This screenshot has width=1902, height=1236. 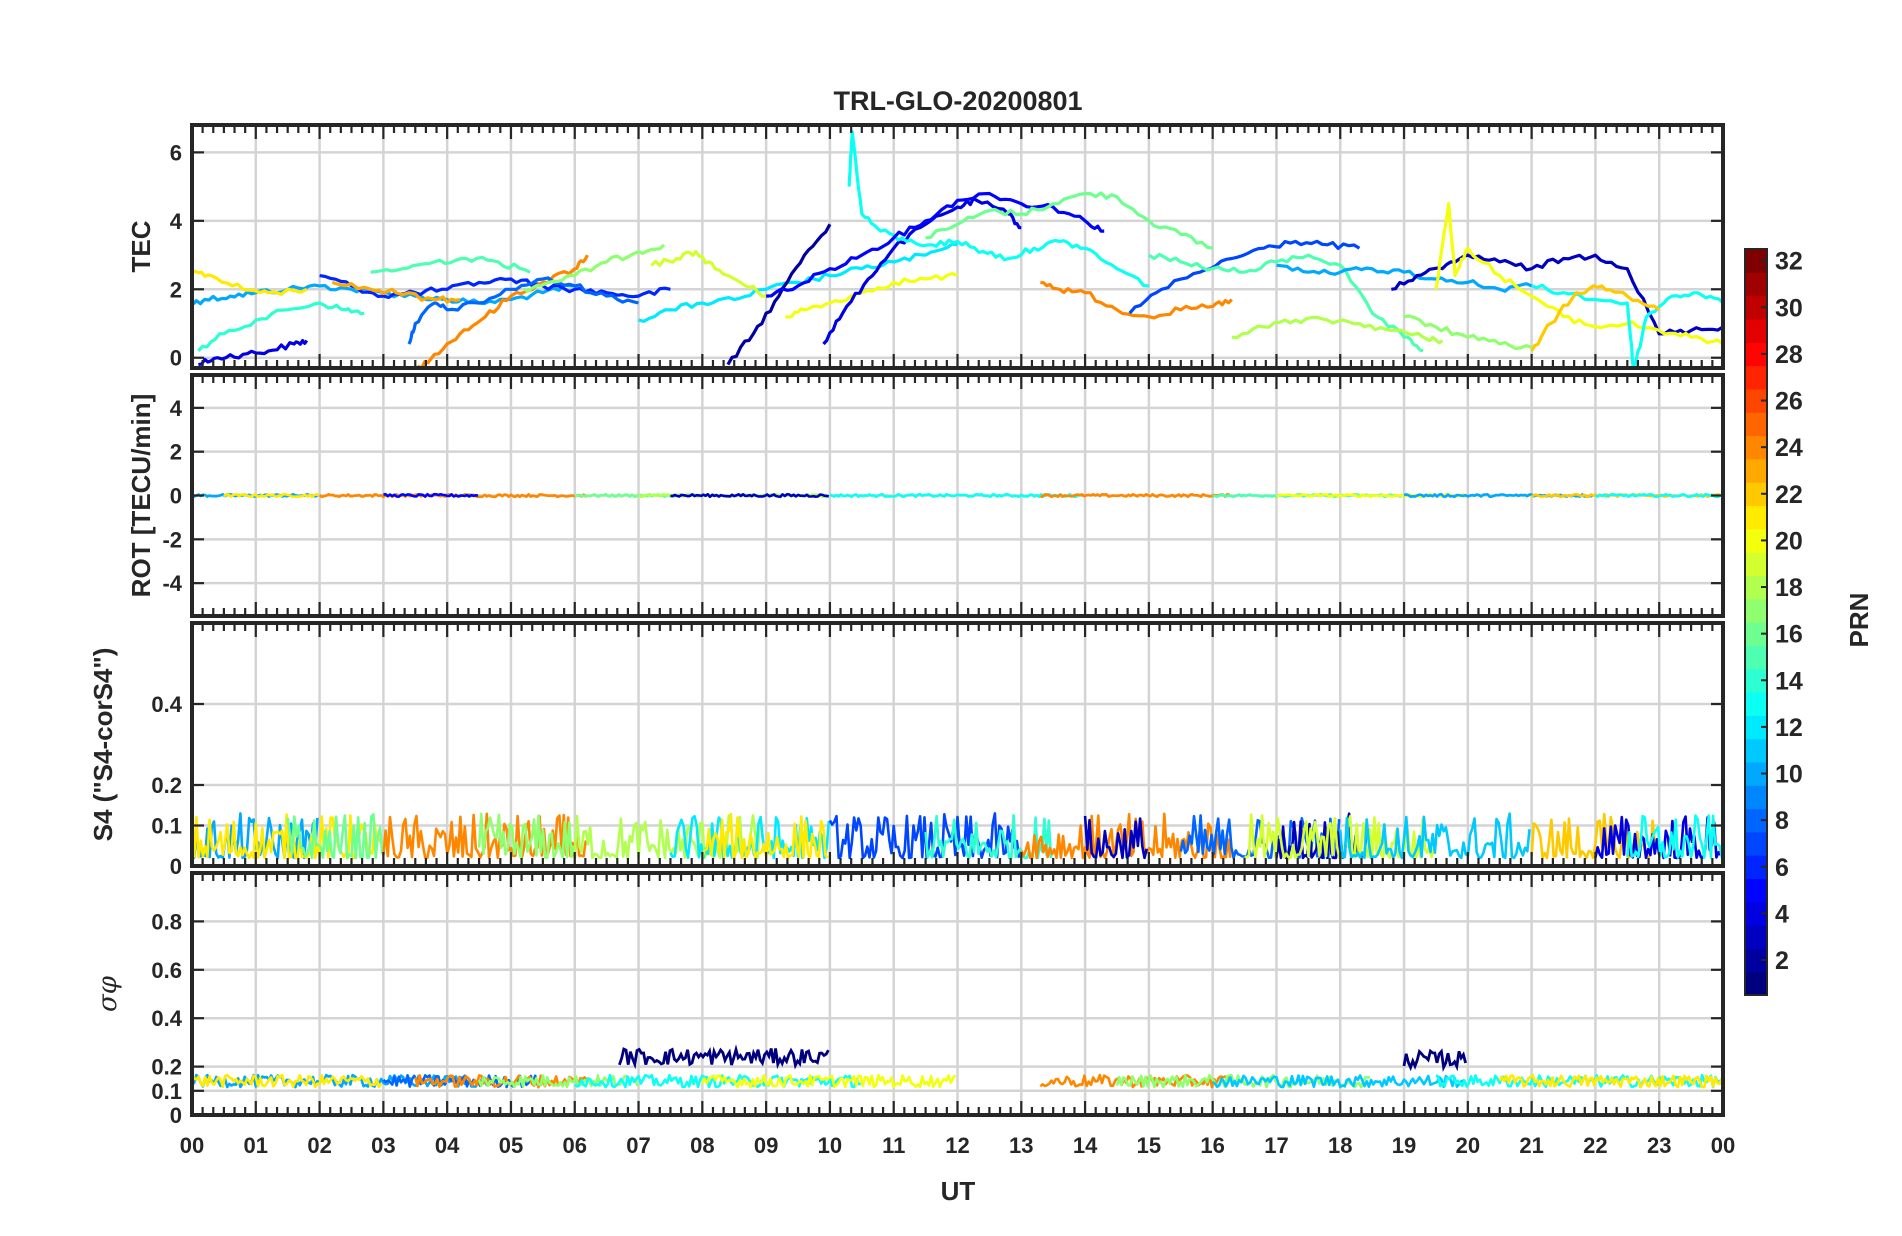 I want to click on colorbar-frame, so click(x=1756, y=622).